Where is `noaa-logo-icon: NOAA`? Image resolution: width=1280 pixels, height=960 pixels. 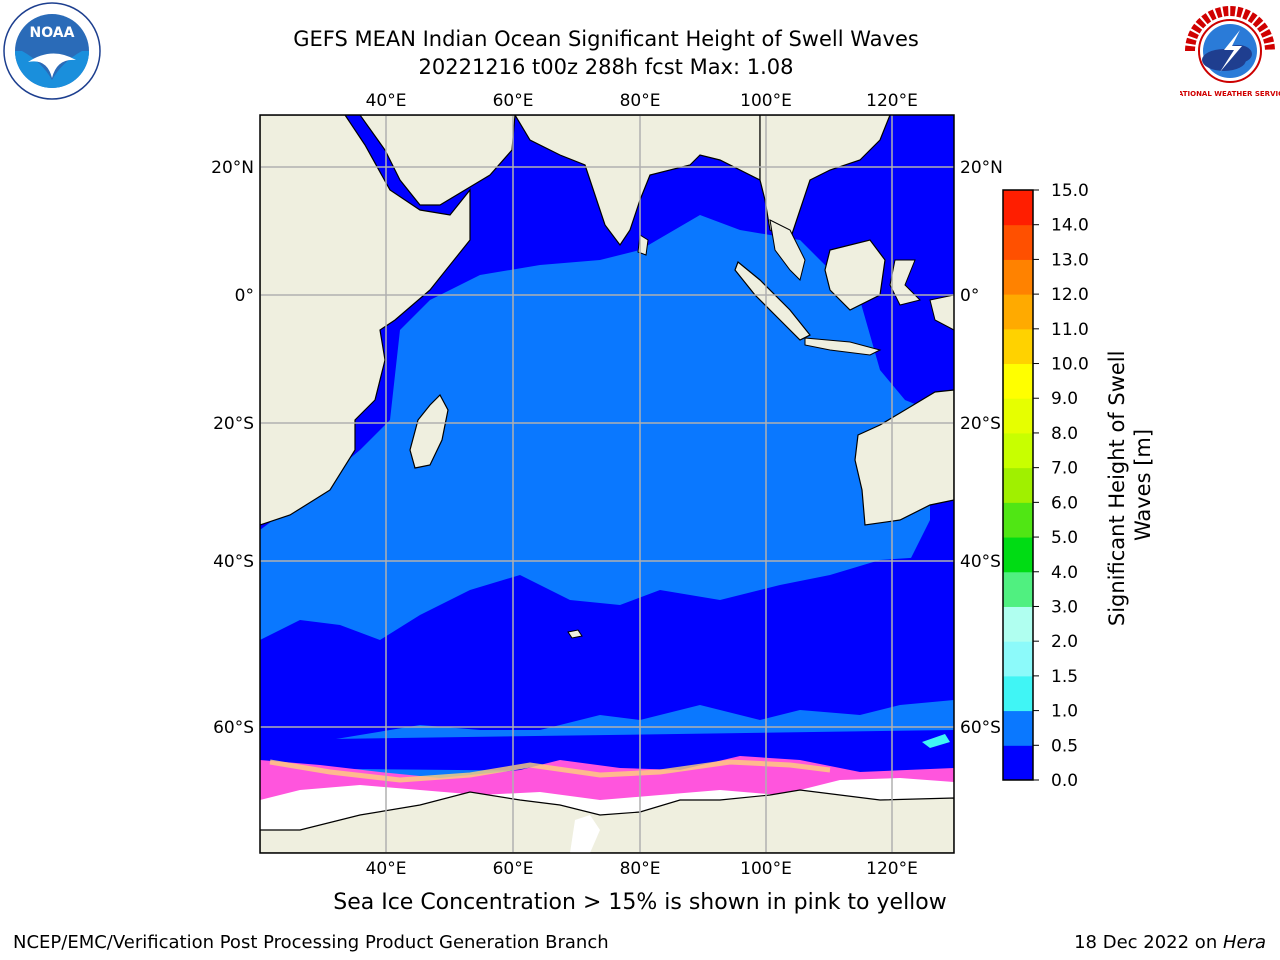
noaa-logo-icon: NOAA is located at coordinates (52, 51).